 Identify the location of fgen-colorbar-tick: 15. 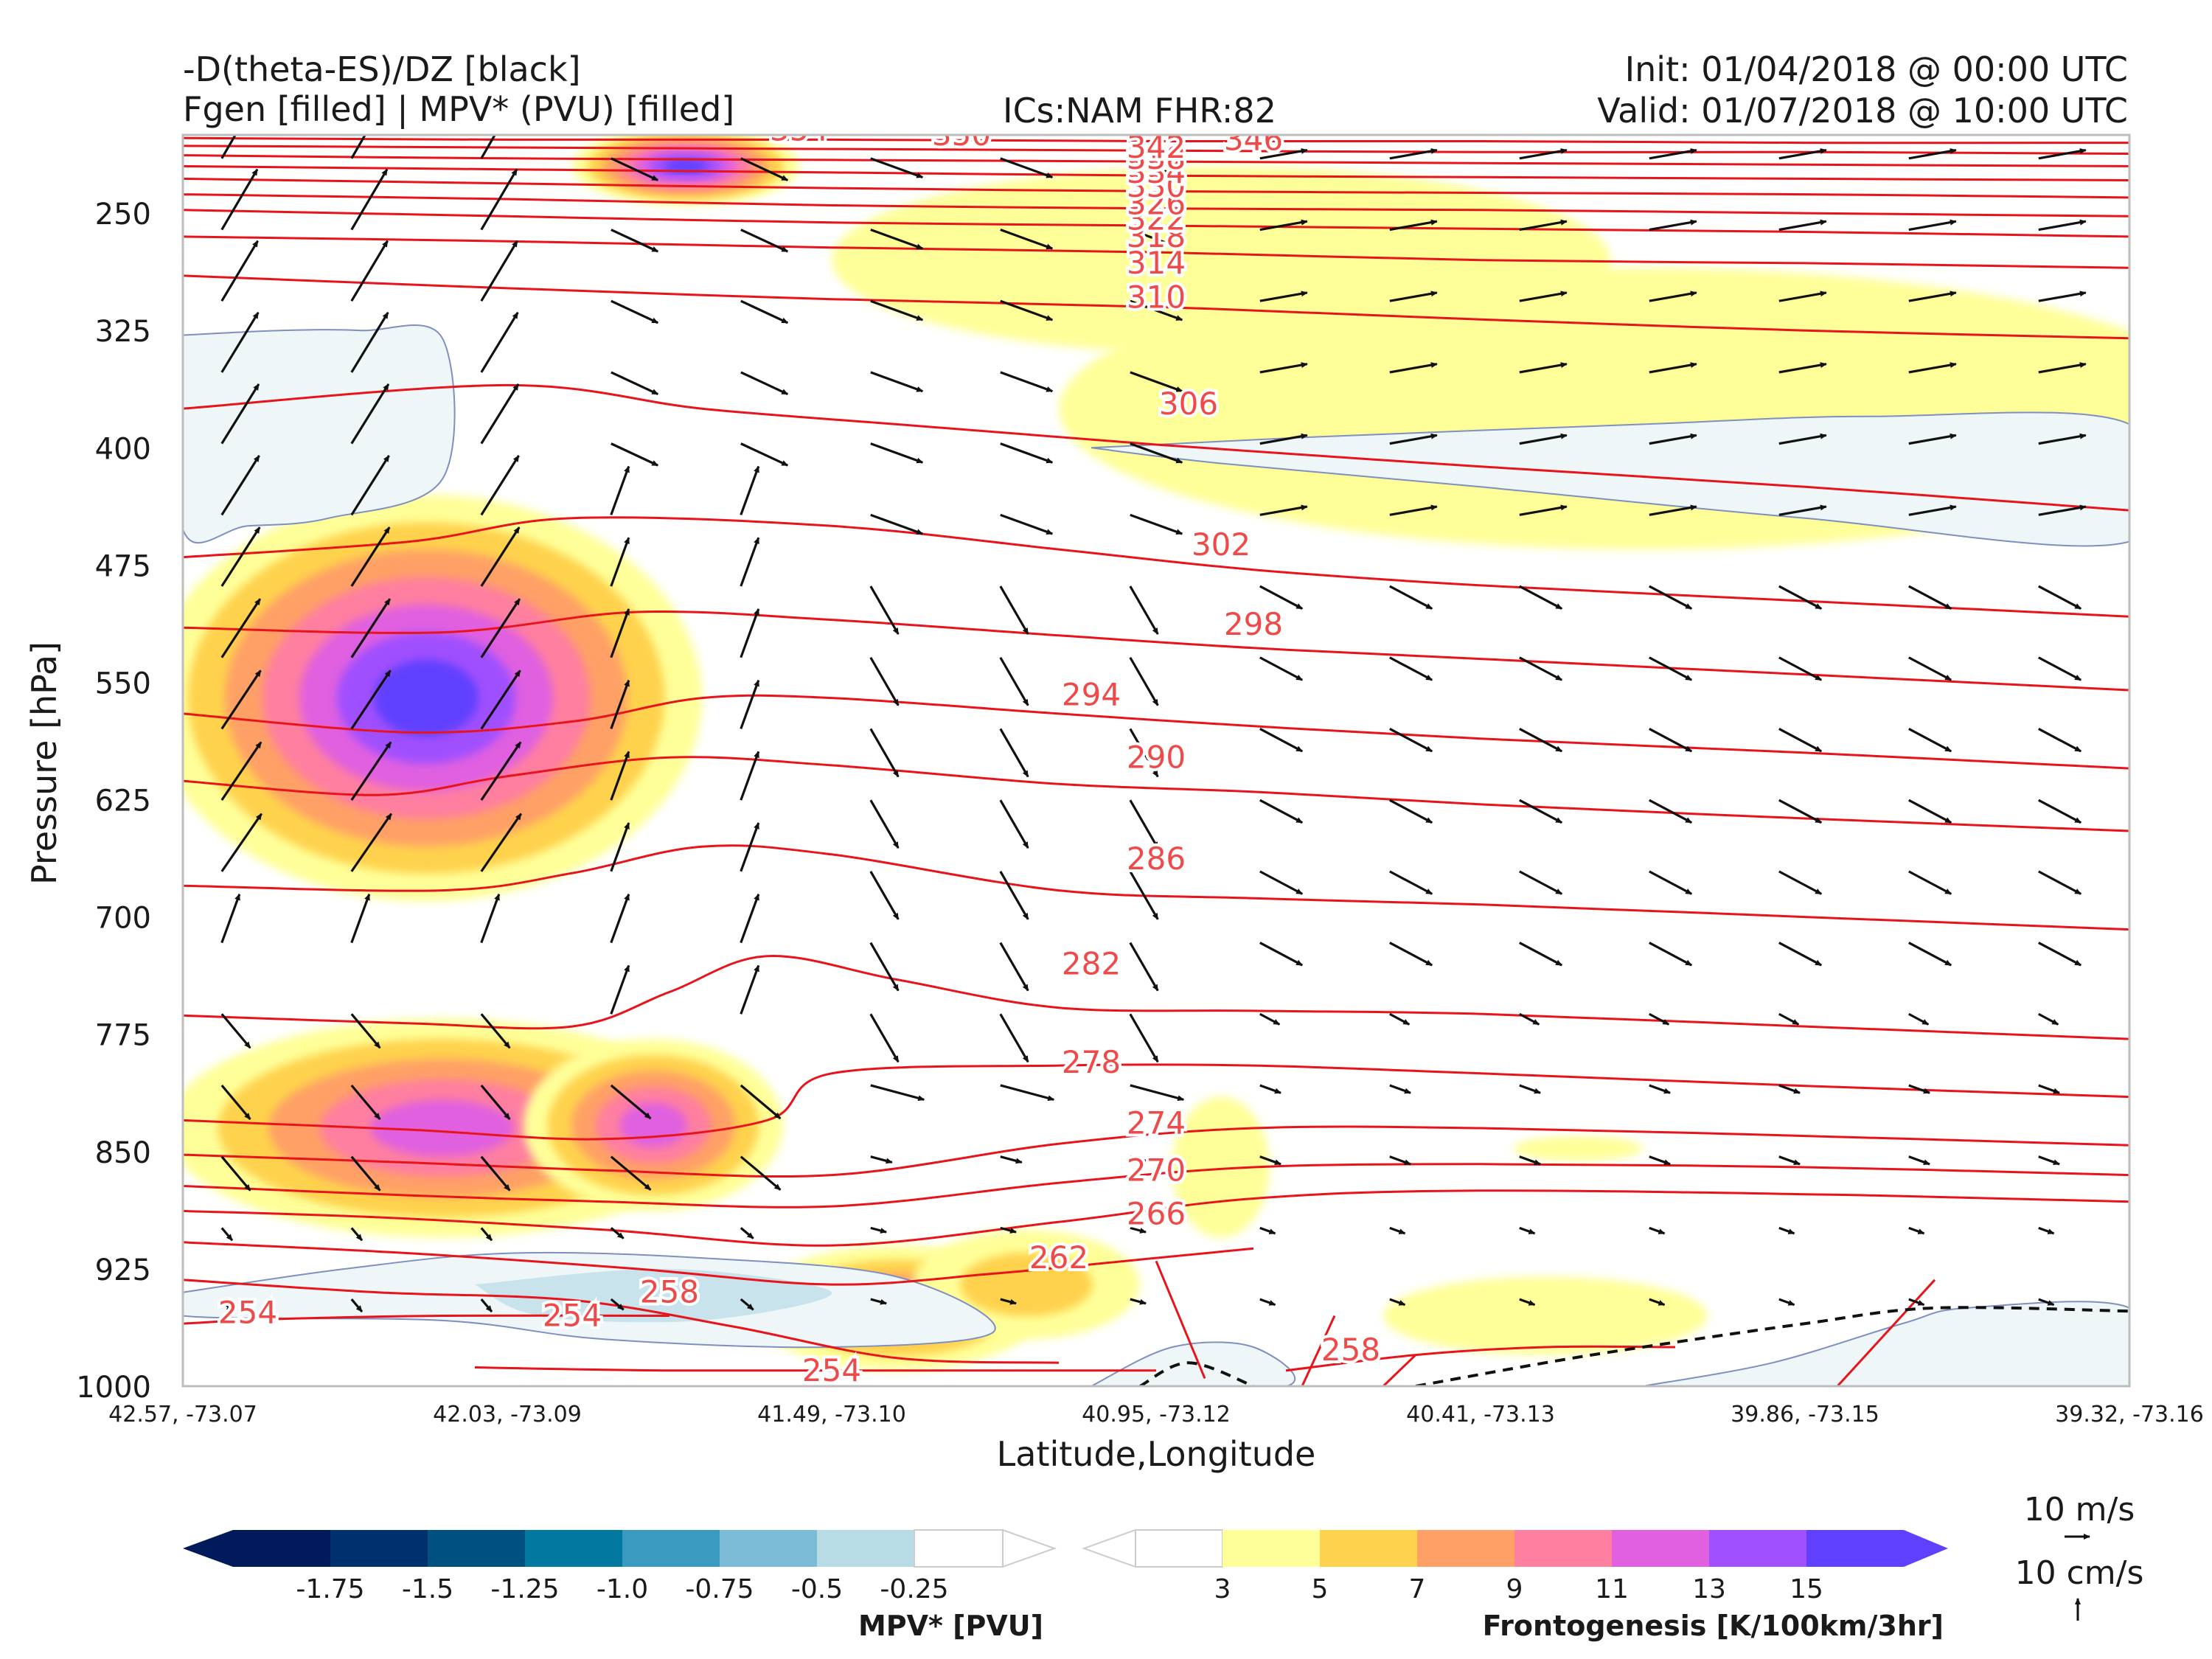
(1806, 1589).